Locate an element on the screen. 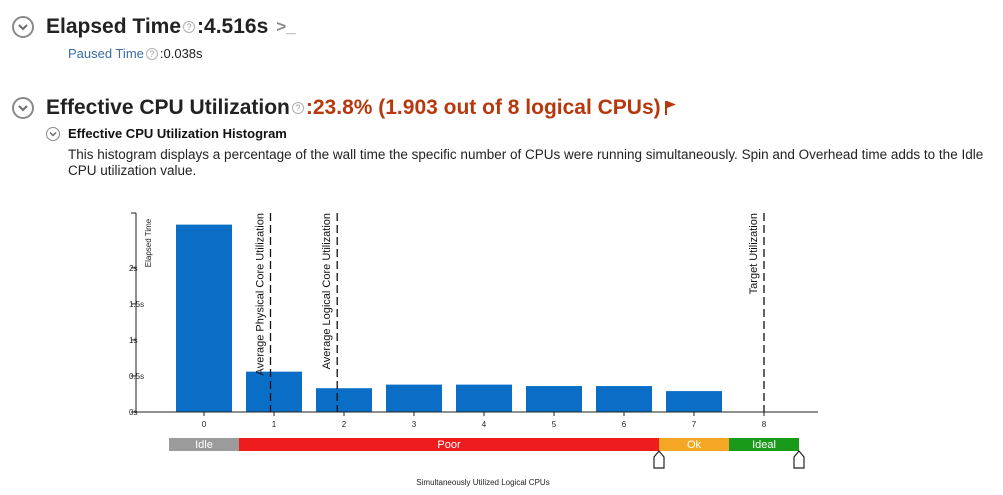  y-tick-label: 1.5s is located at coordinates (136, 304).